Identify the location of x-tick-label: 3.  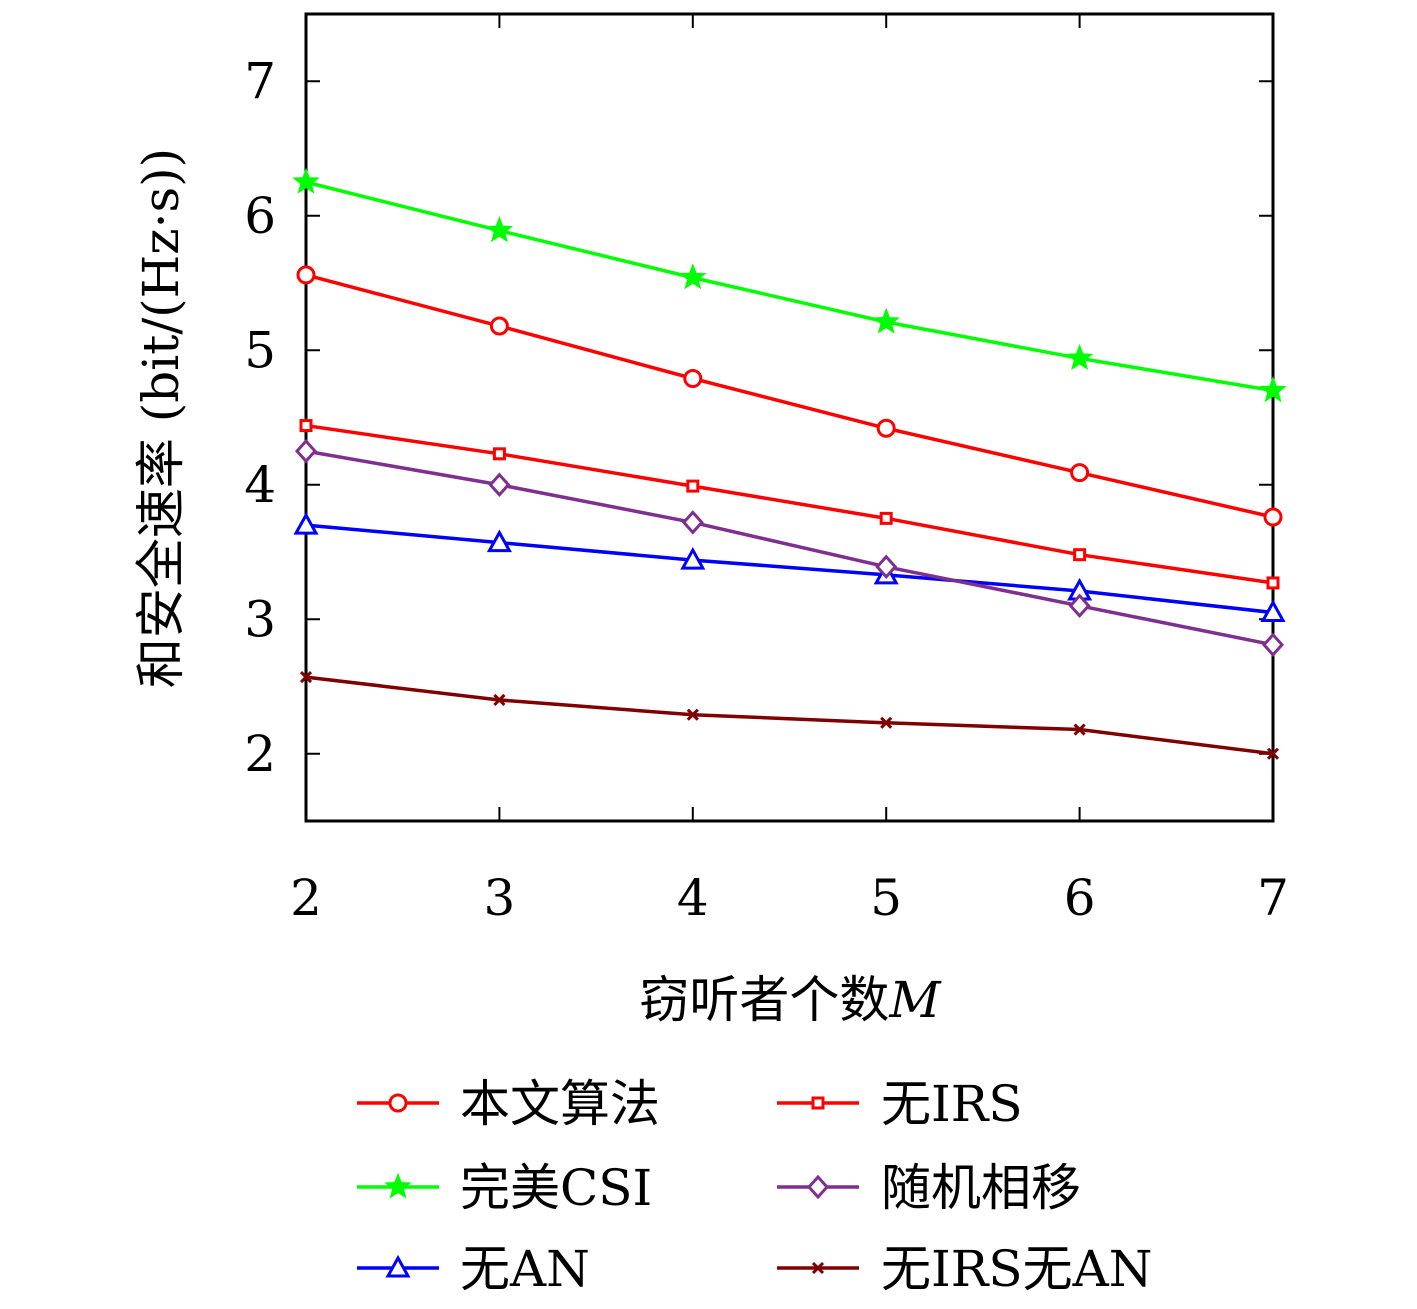
(499, 898).